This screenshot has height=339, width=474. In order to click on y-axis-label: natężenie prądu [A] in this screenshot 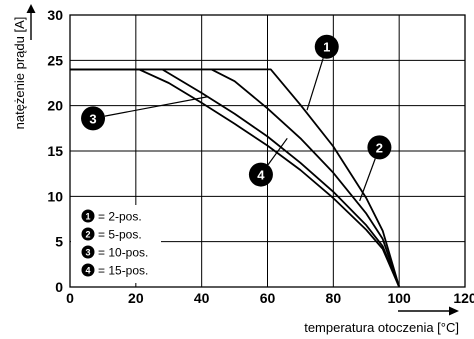, I will do `click(19, 73)`.